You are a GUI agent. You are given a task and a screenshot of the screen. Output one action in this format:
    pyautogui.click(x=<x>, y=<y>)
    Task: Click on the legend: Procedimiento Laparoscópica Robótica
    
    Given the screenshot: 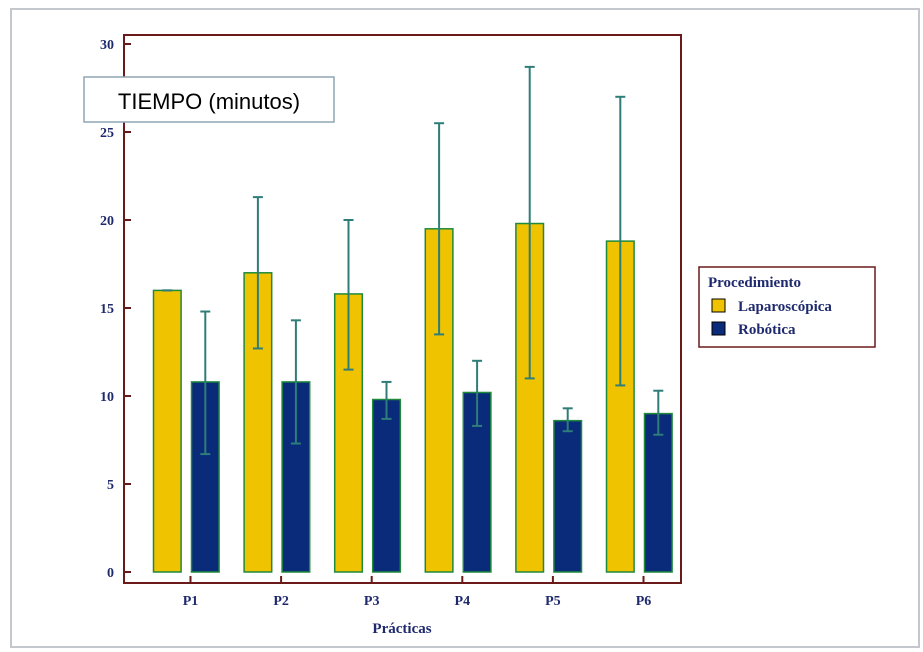 What is the action you would take?
    pyautogui.click(x=787, y=307)
    